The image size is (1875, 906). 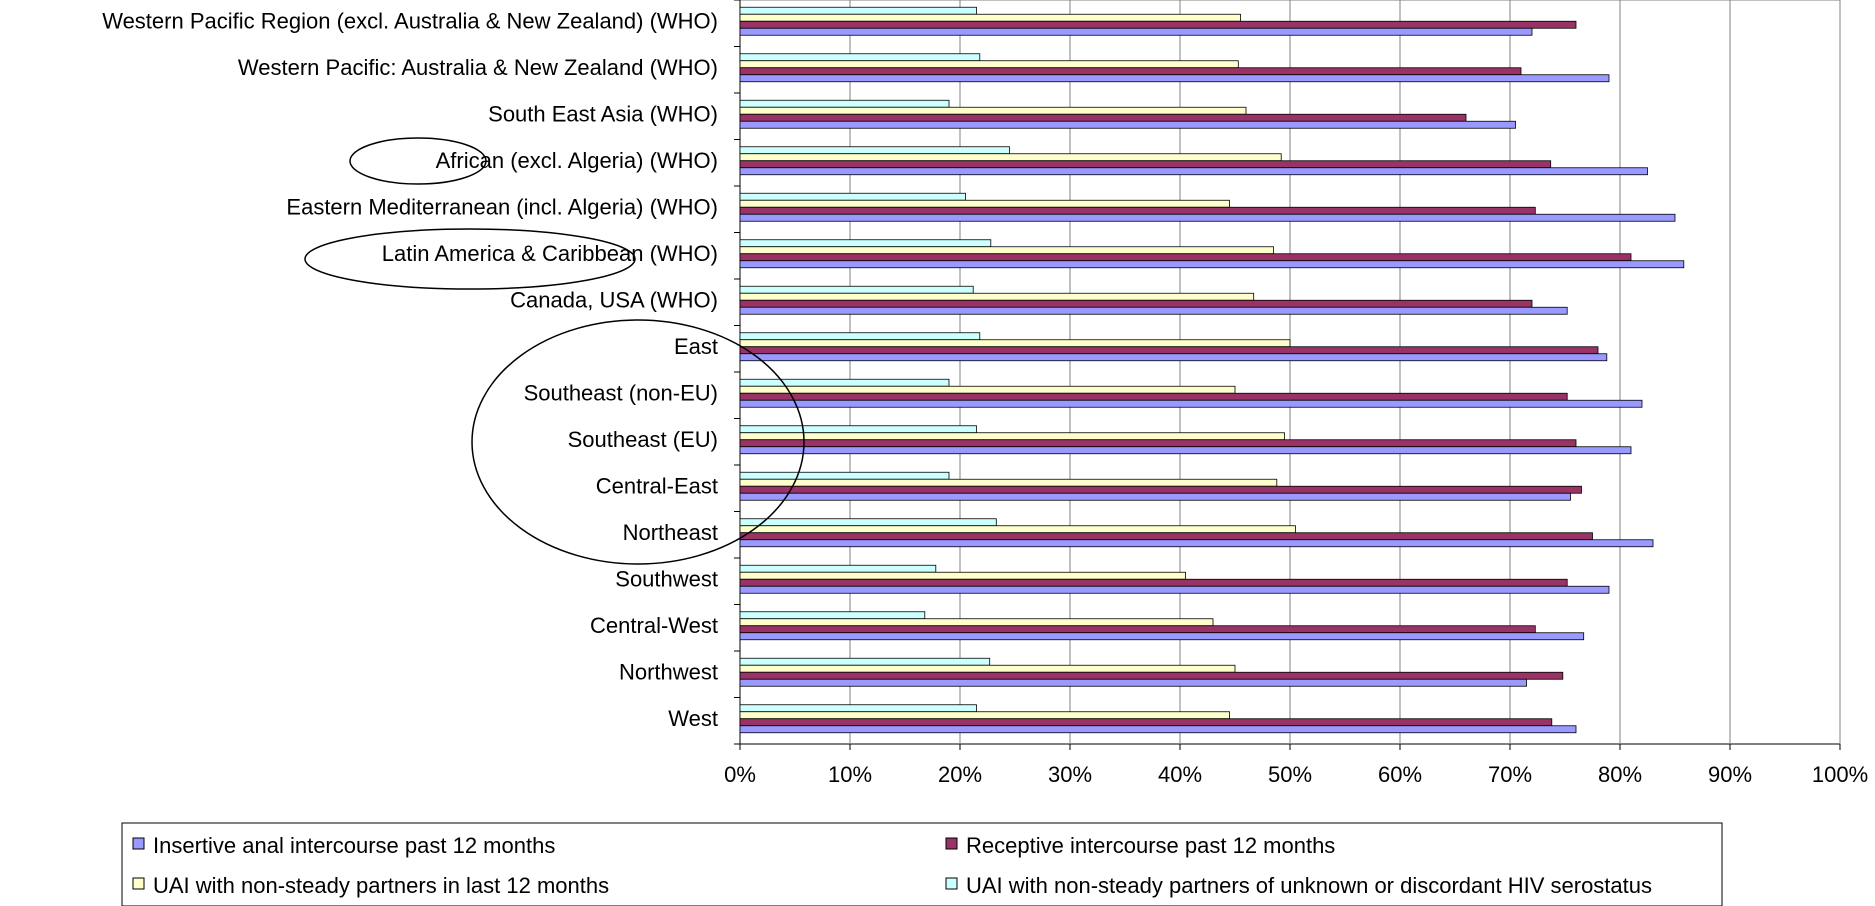 I want to click on x-tick-label: 30%, so click(x=1070, y=774).